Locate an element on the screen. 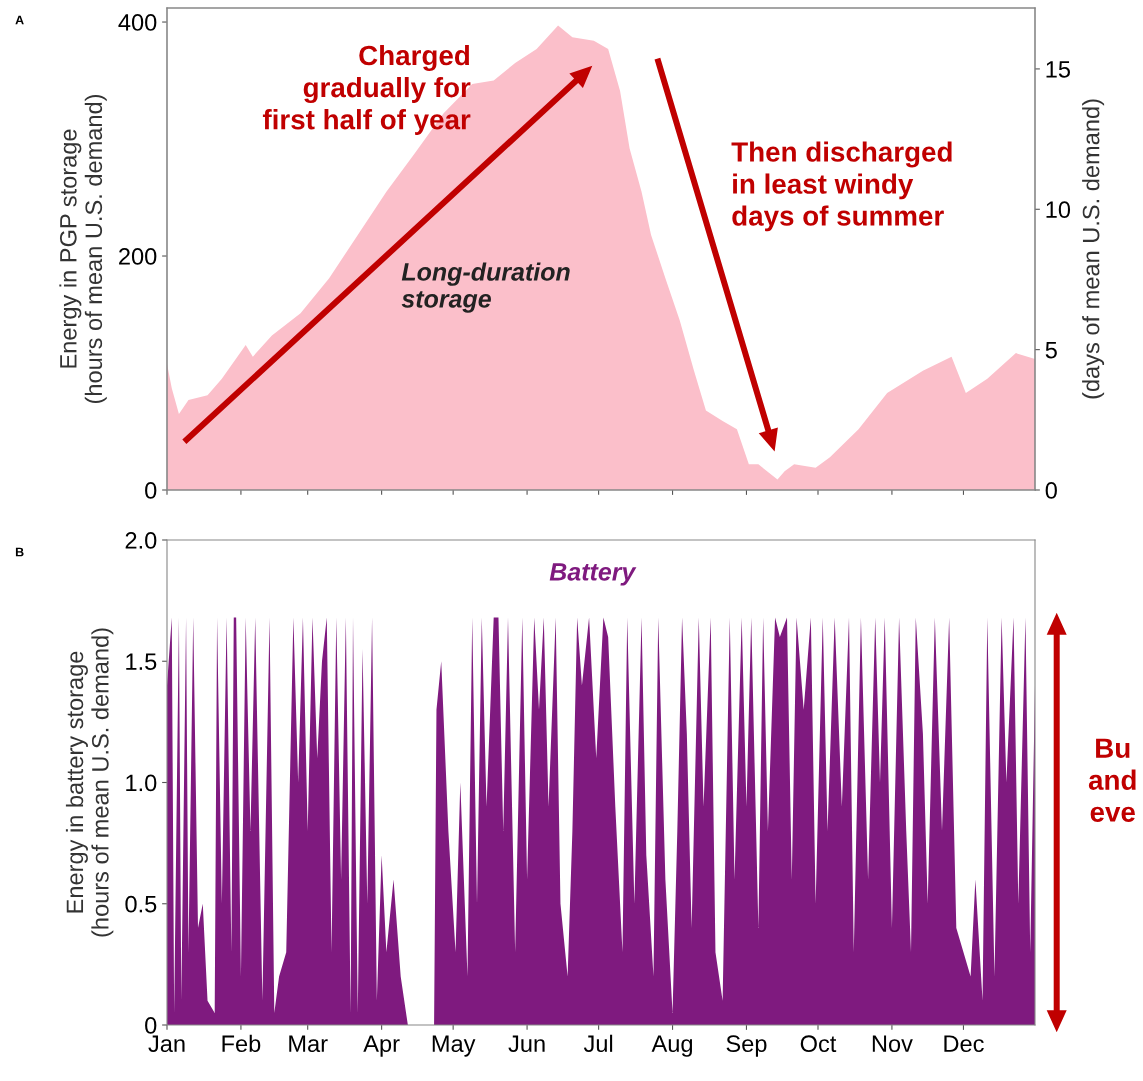  text: A is located at coordinates (19, 20).